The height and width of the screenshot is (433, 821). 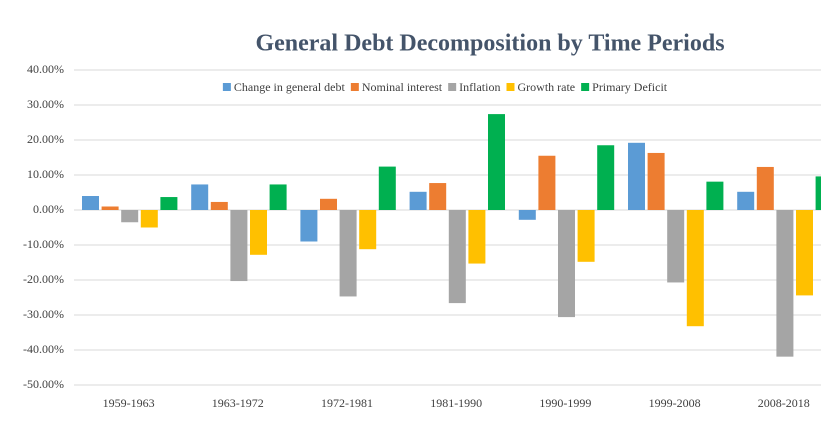 I want to click on x-tick-label: 1963-1972, so click(x=238, y=403).